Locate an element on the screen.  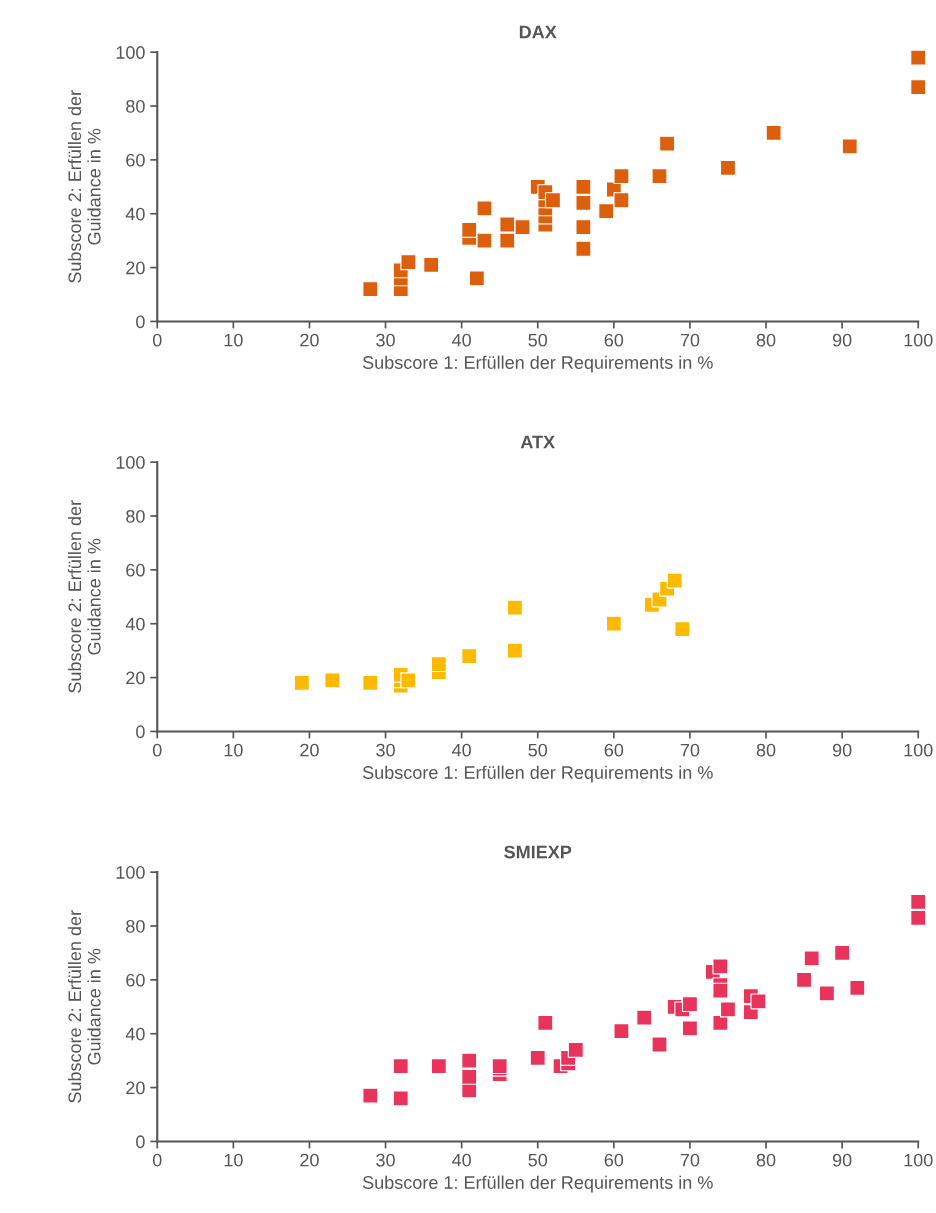
x-tick-label: 40 is located at coordinates (461, 1160).